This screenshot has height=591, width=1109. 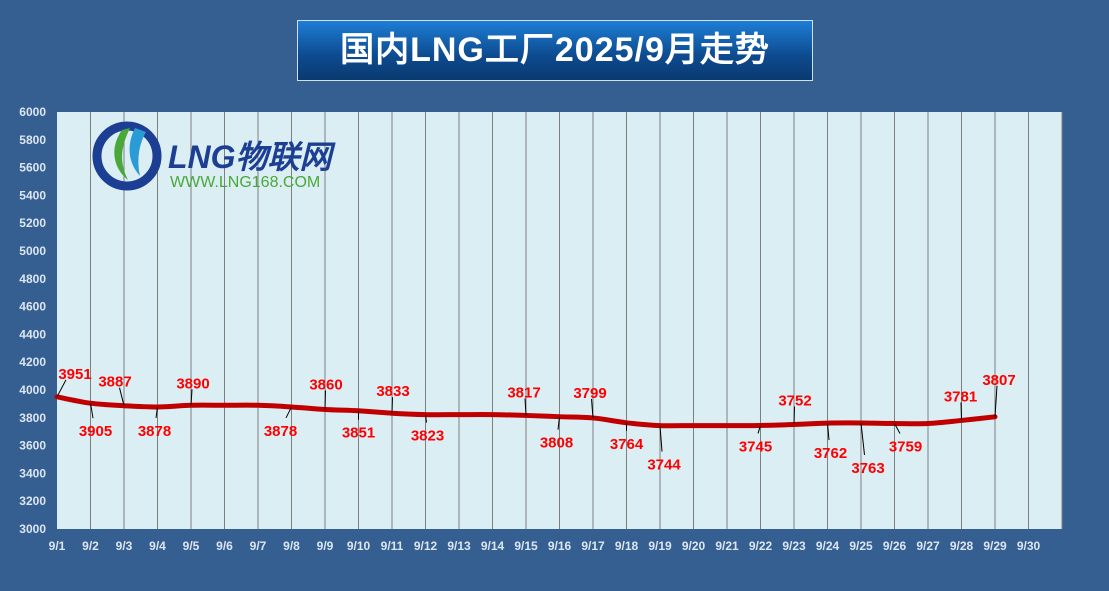 I want to click on chart-title: 国内LNG工厂2025/9月走势, so click(x=555, y=50).